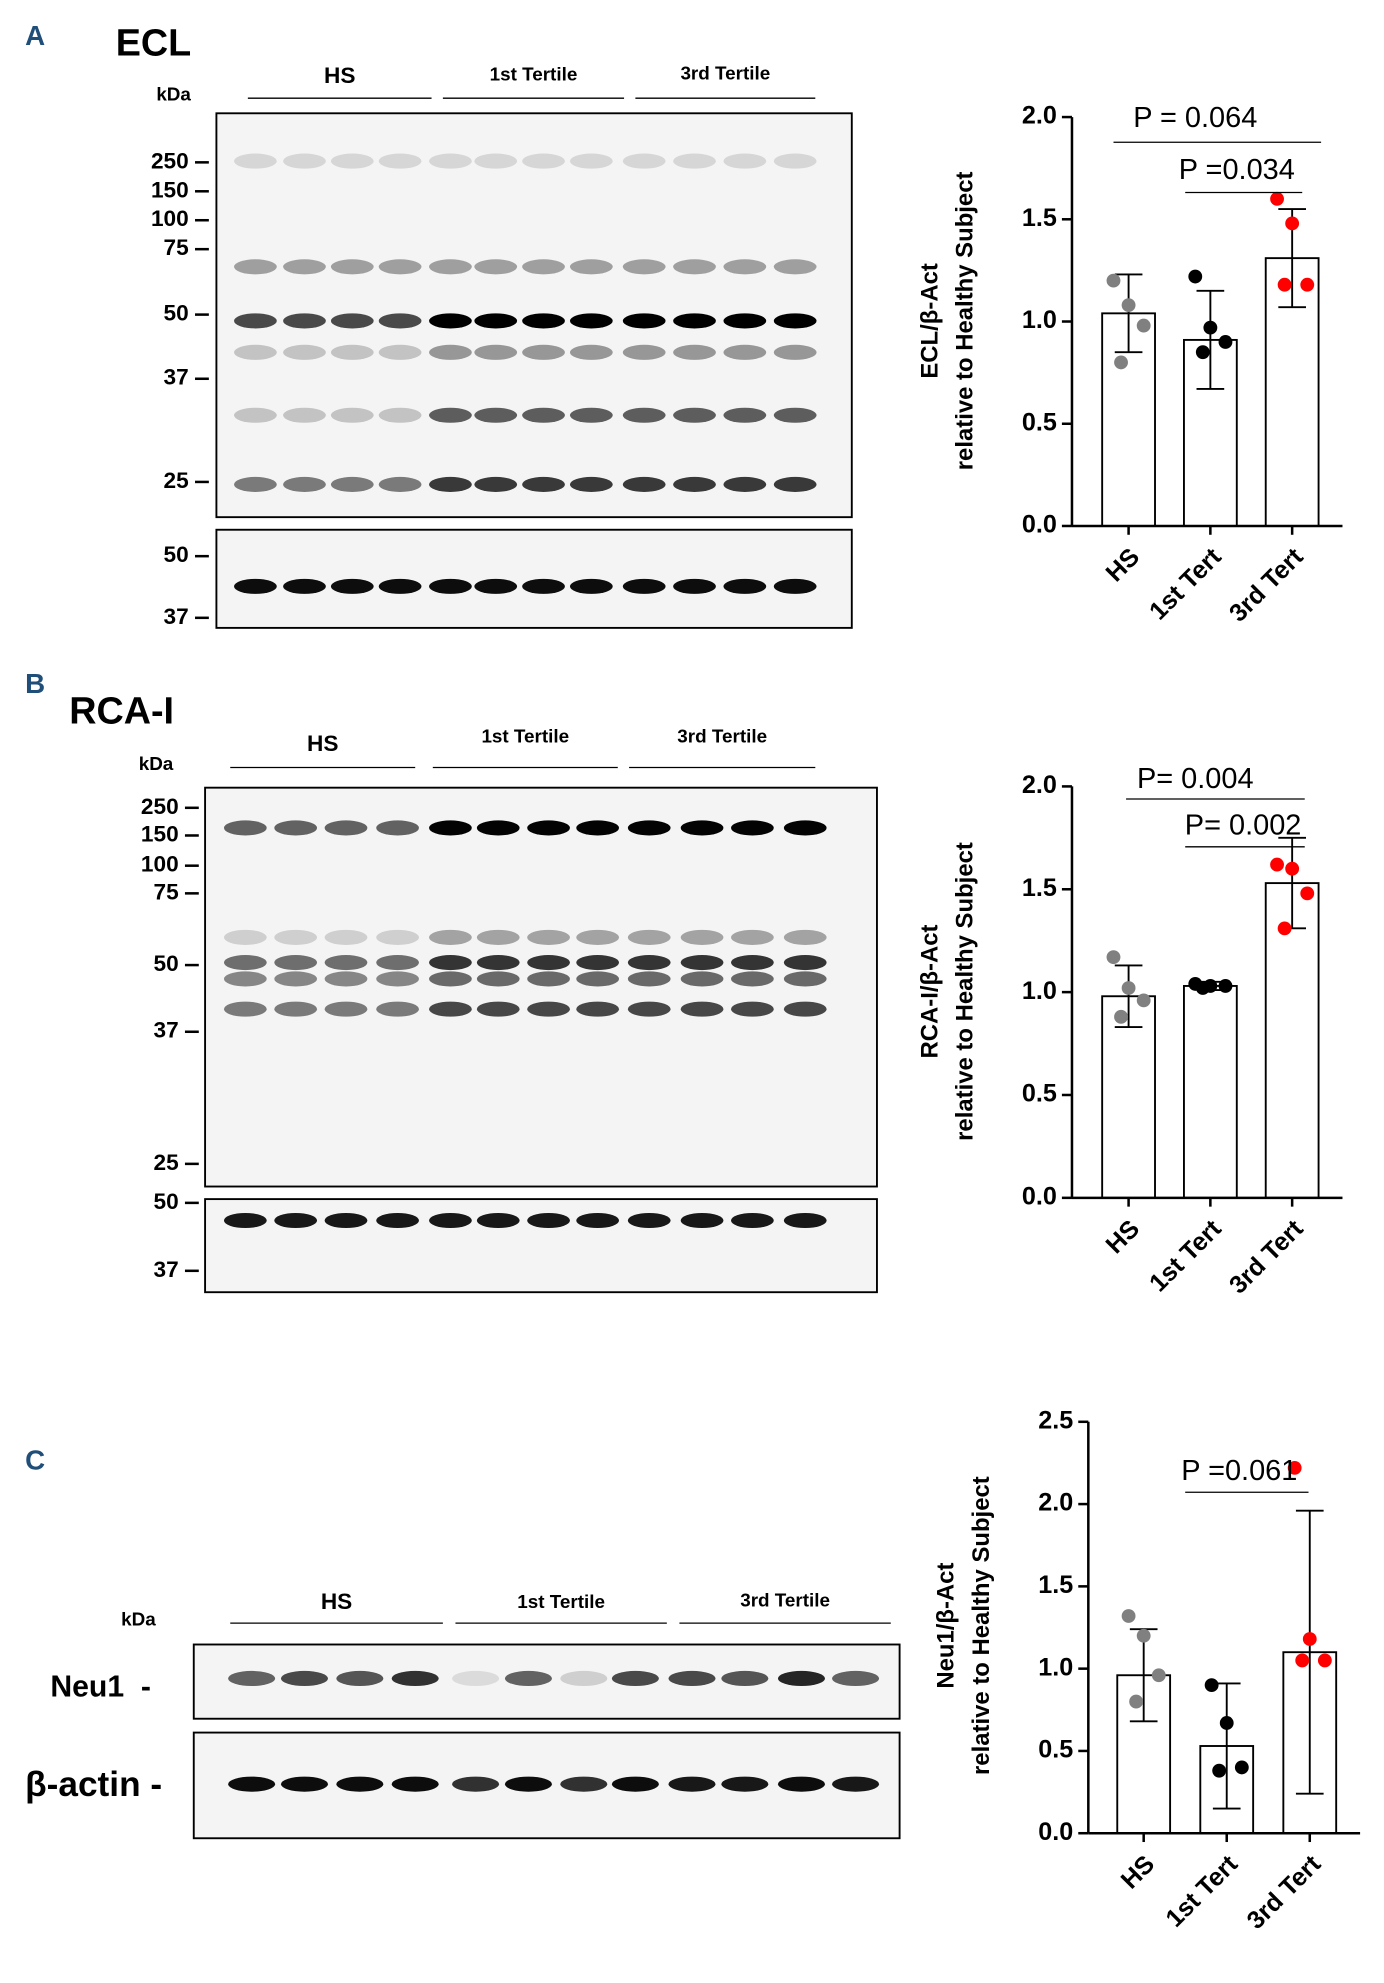 This screenshot has width=1384, height=1983. What do you see at coordinates (160, 833) in the screenshot?
I see `marker-label: 150` at bounding box center [160, 833].